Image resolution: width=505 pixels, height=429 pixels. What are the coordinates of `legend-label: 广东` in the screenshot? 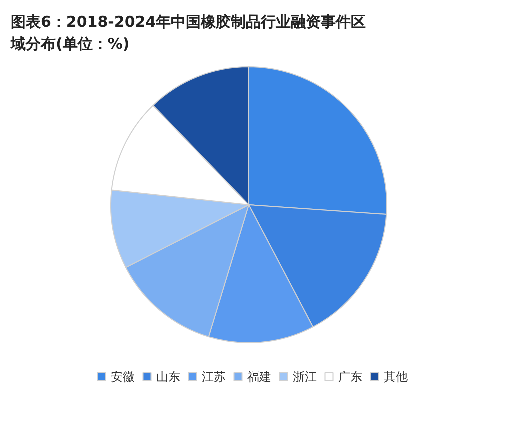 It's located at (350, 377).